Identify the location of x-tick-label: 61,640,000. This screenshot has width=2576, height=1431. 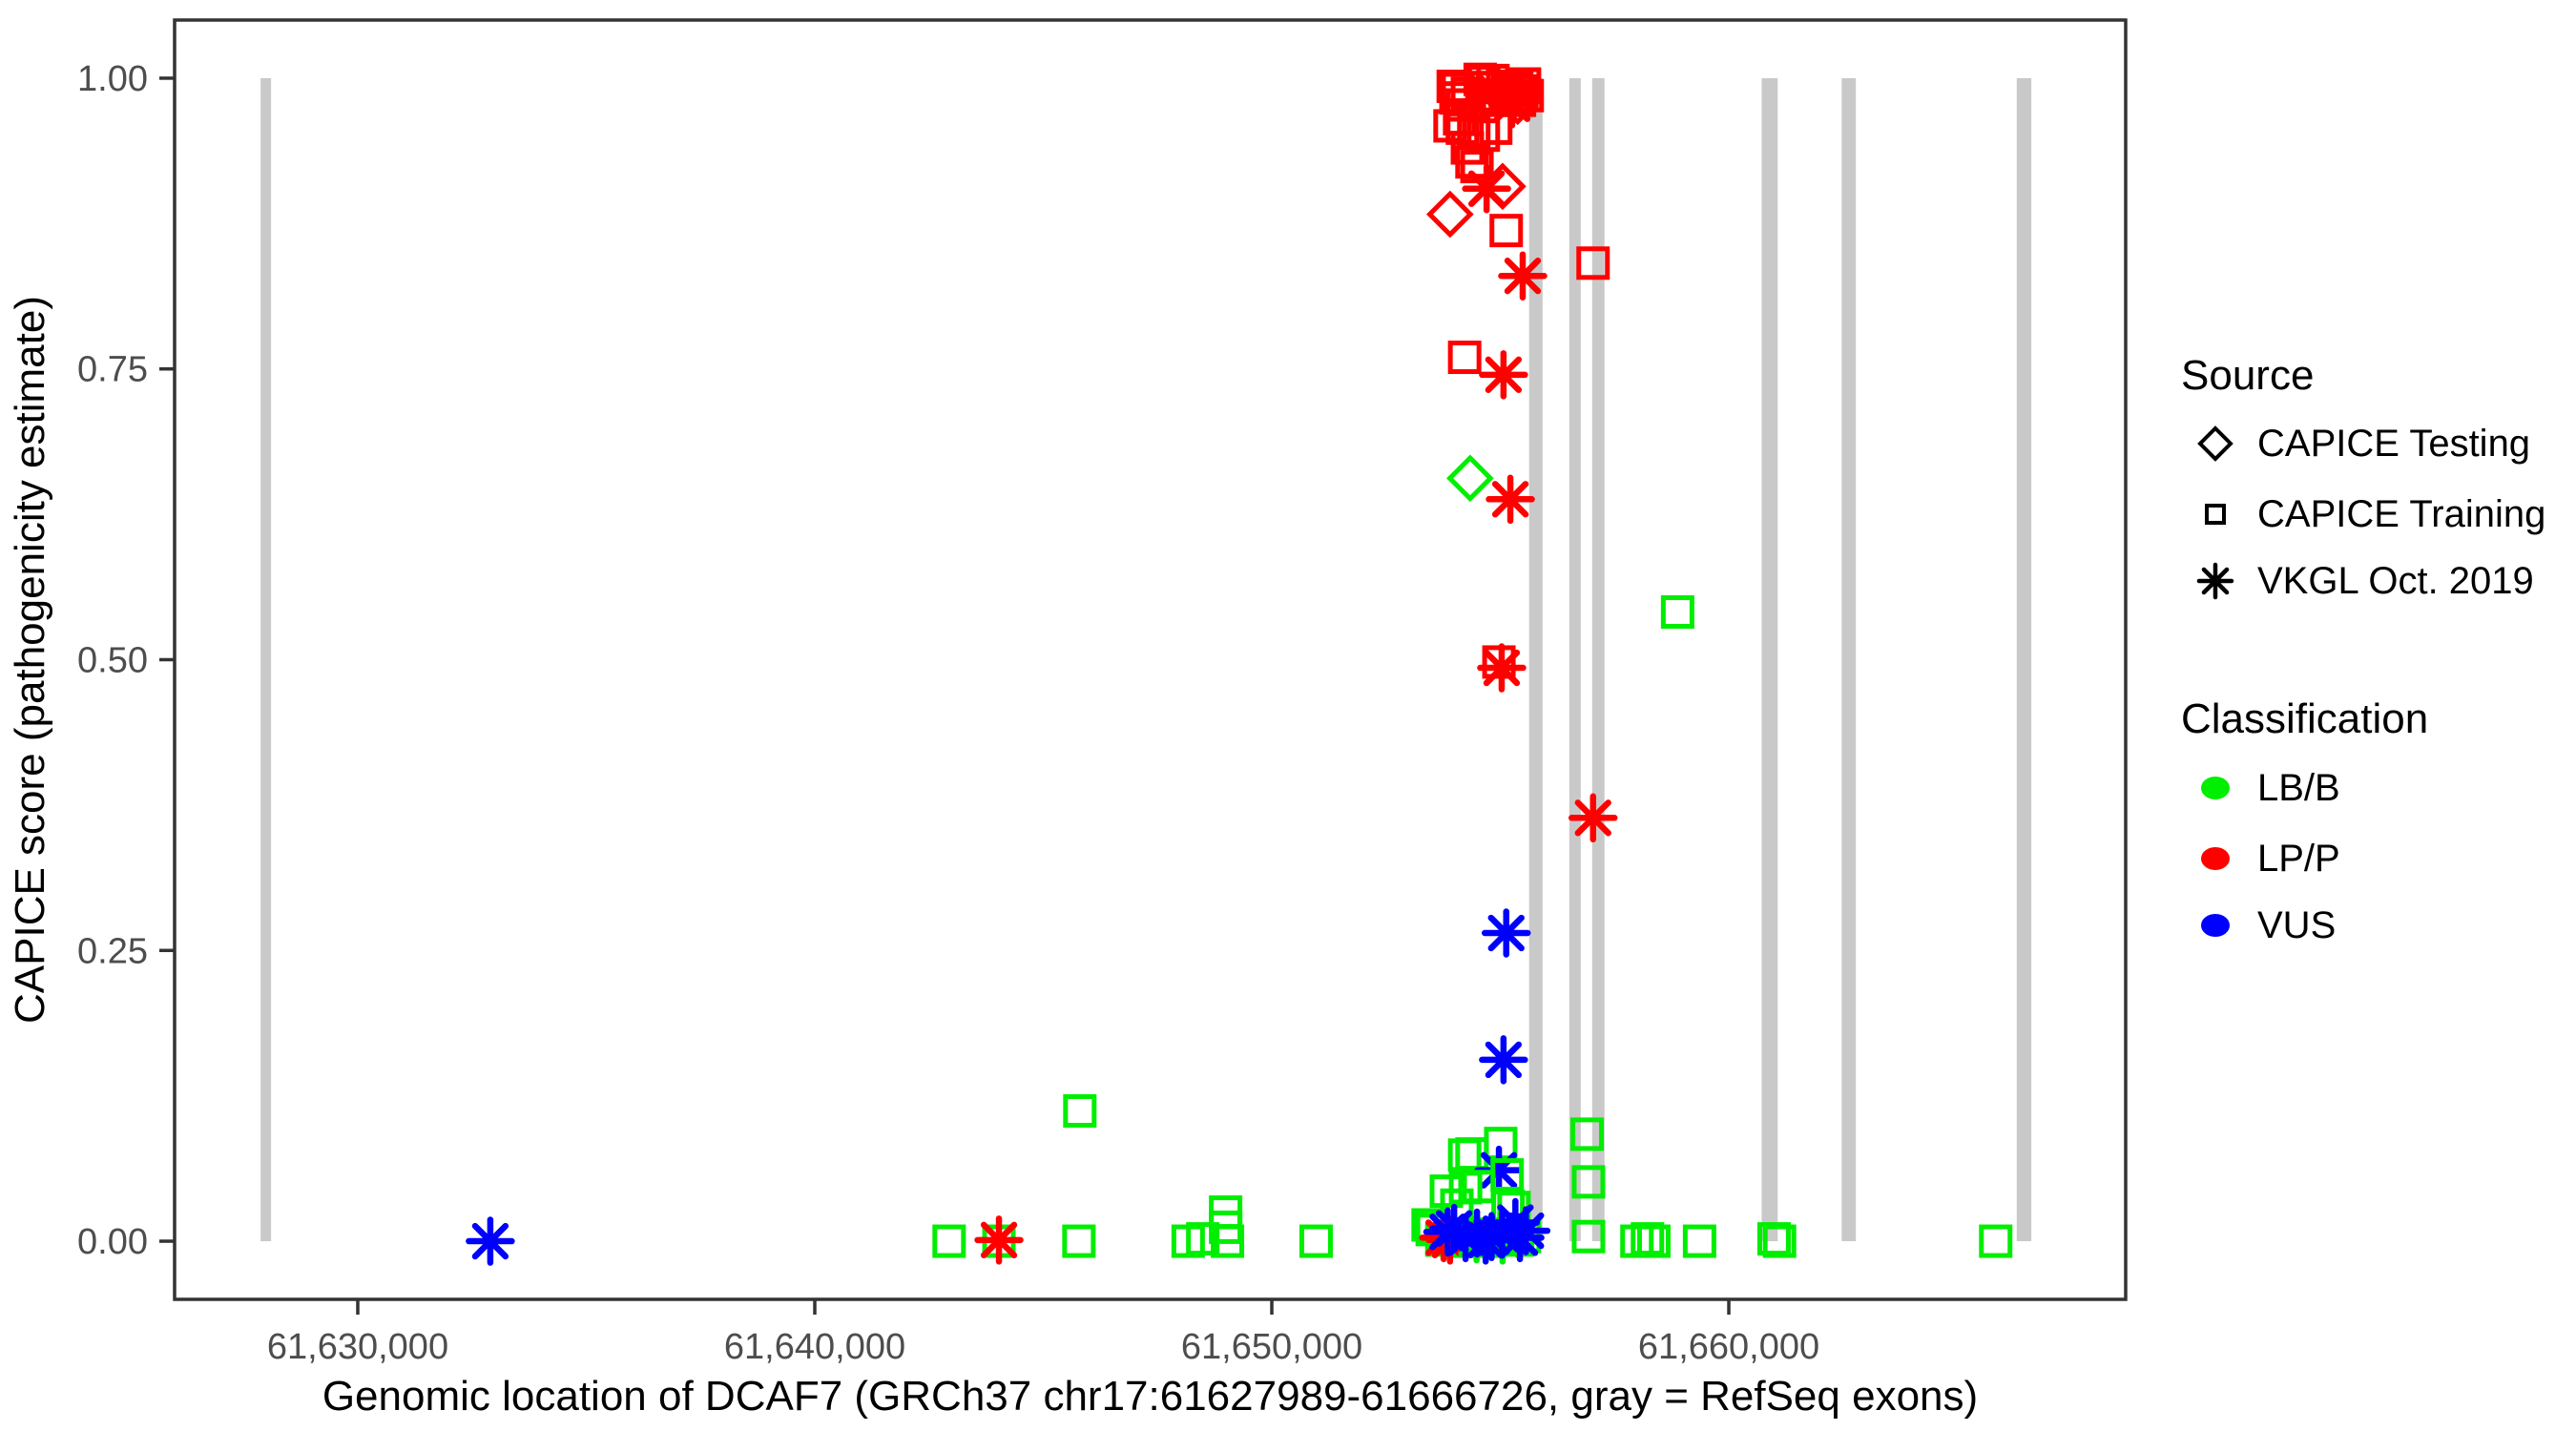
(814, 1347).